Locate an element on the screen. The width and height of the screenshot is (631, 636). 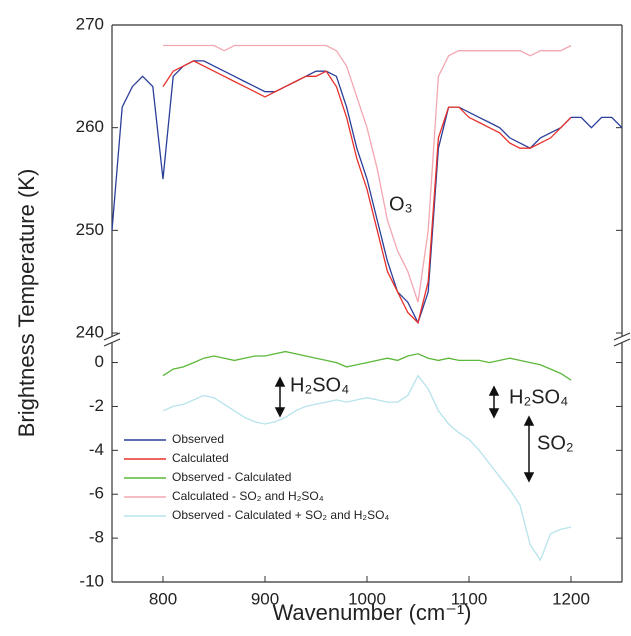
y-tick-label: 240 is located at coordinates (90, 331).